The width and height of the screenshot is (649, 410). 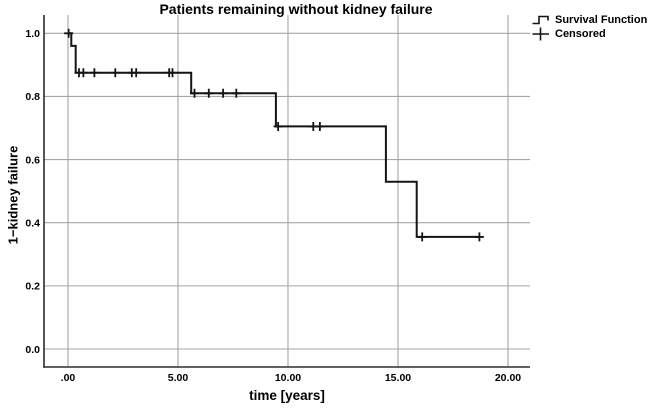 What do you see at coordinates (580, 34) in the screenshot?
I see `legend-label-censored: Censored` at bounding box center [580, 34].